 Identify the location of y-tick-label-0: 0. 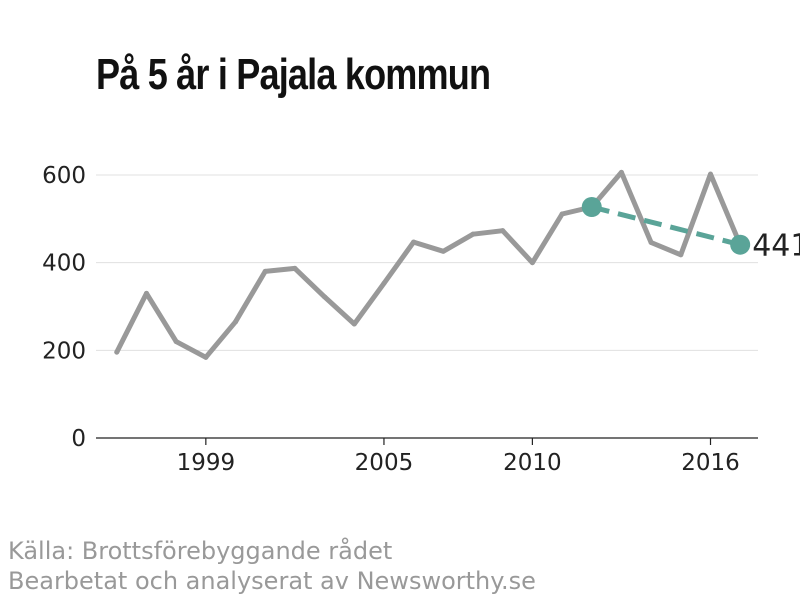
(78, 439).